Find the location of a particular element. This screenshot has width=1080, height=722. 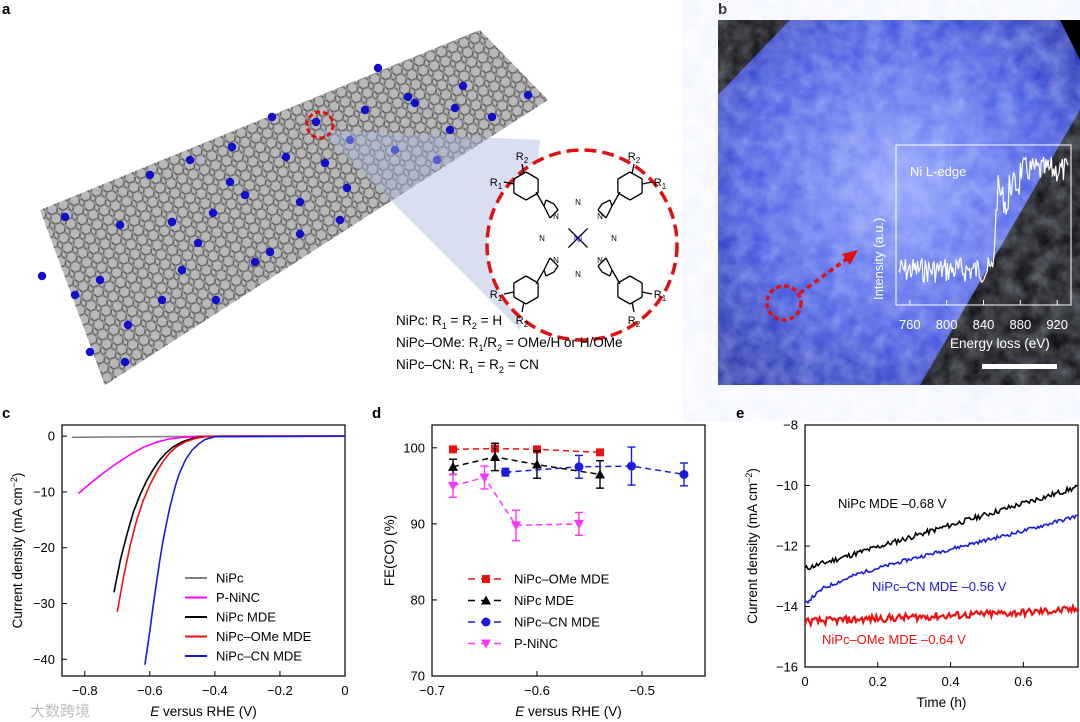

nipc-ome-substituent-line: NiPc–OMe: R1/R2 = OMe/H or H/OMe is located at coordinates (509, 344).